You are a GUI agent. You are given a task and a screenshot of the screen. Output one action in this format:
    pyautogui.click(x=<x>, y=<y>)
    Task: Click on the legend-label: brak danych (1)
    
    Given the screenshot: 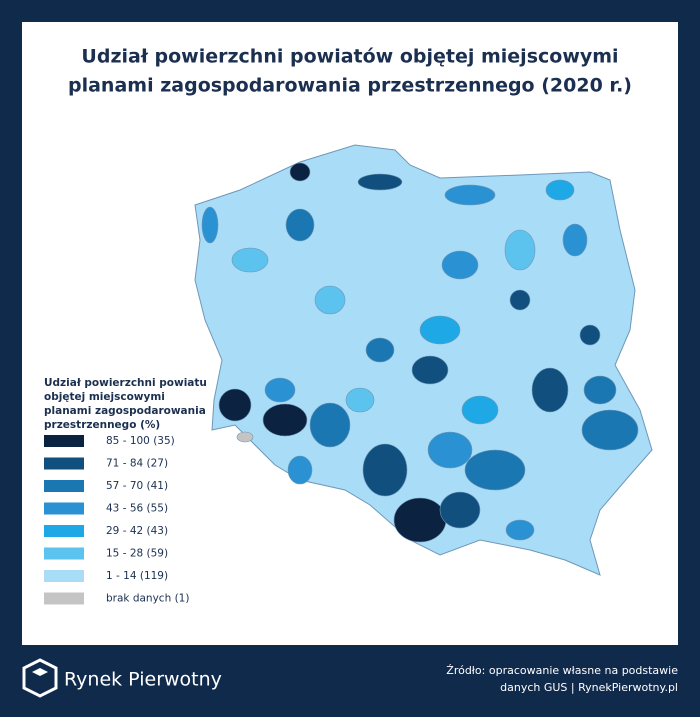 What is the action you would take?
    pyautogui.click(x=147, y=599)
    